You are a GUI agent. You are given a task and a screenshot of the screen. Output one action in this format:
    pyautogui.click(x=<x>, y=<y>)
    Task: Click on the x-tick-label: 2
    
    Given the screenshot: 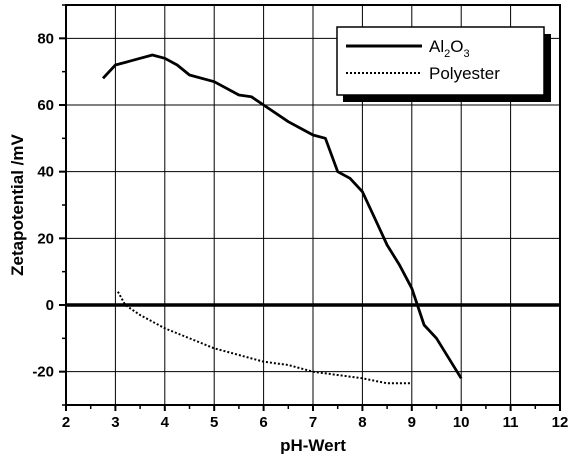 What is the action you would take?
    pyautogui.click(x=66, y=422)
    